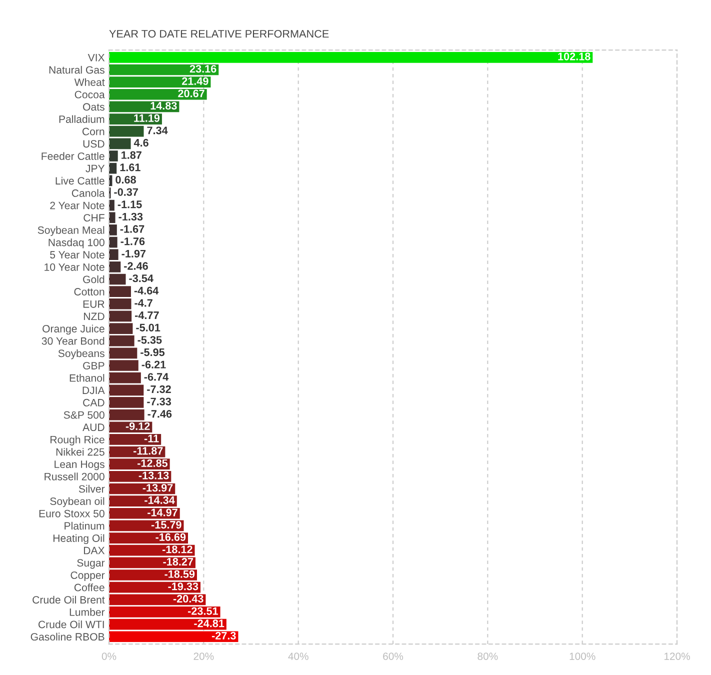  What do you see at coordinates (132, 155) in the screenshot?
I see `data-label: 1.87` at bounding box center [132, 155].